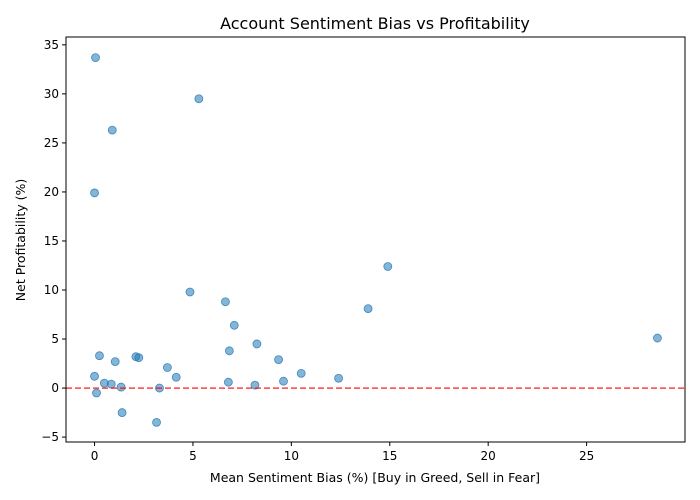 This screenshot has width=700, height=500. What do you see at coordinates (20, 240) in the screenshot?
I see `y-axis-label: Net Profitability (%)` at bounding box center [20, 240].